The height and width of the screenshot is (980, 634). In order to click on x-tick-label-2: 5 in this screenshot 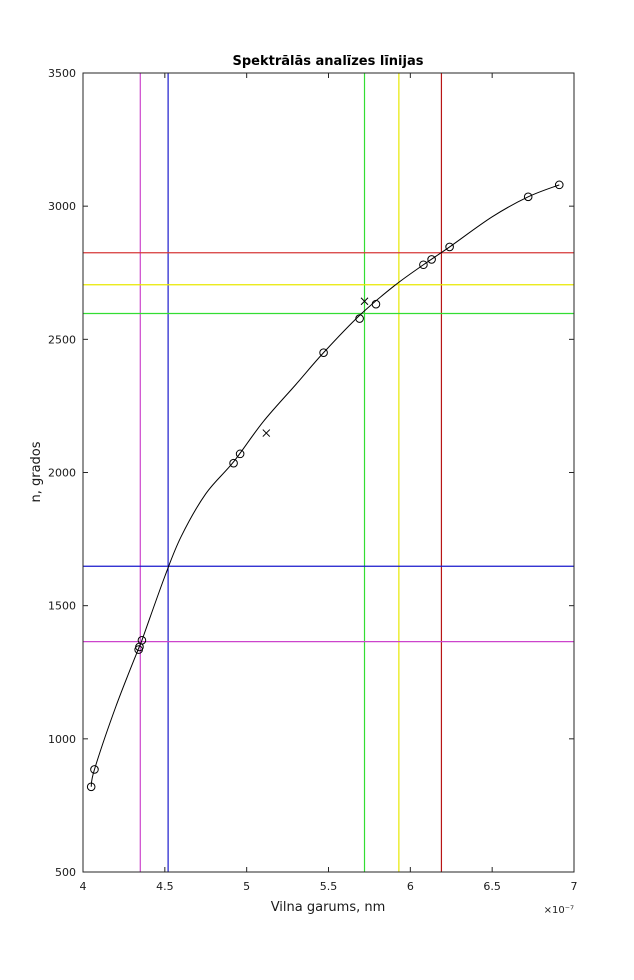, I will do `click(246, 886)`.